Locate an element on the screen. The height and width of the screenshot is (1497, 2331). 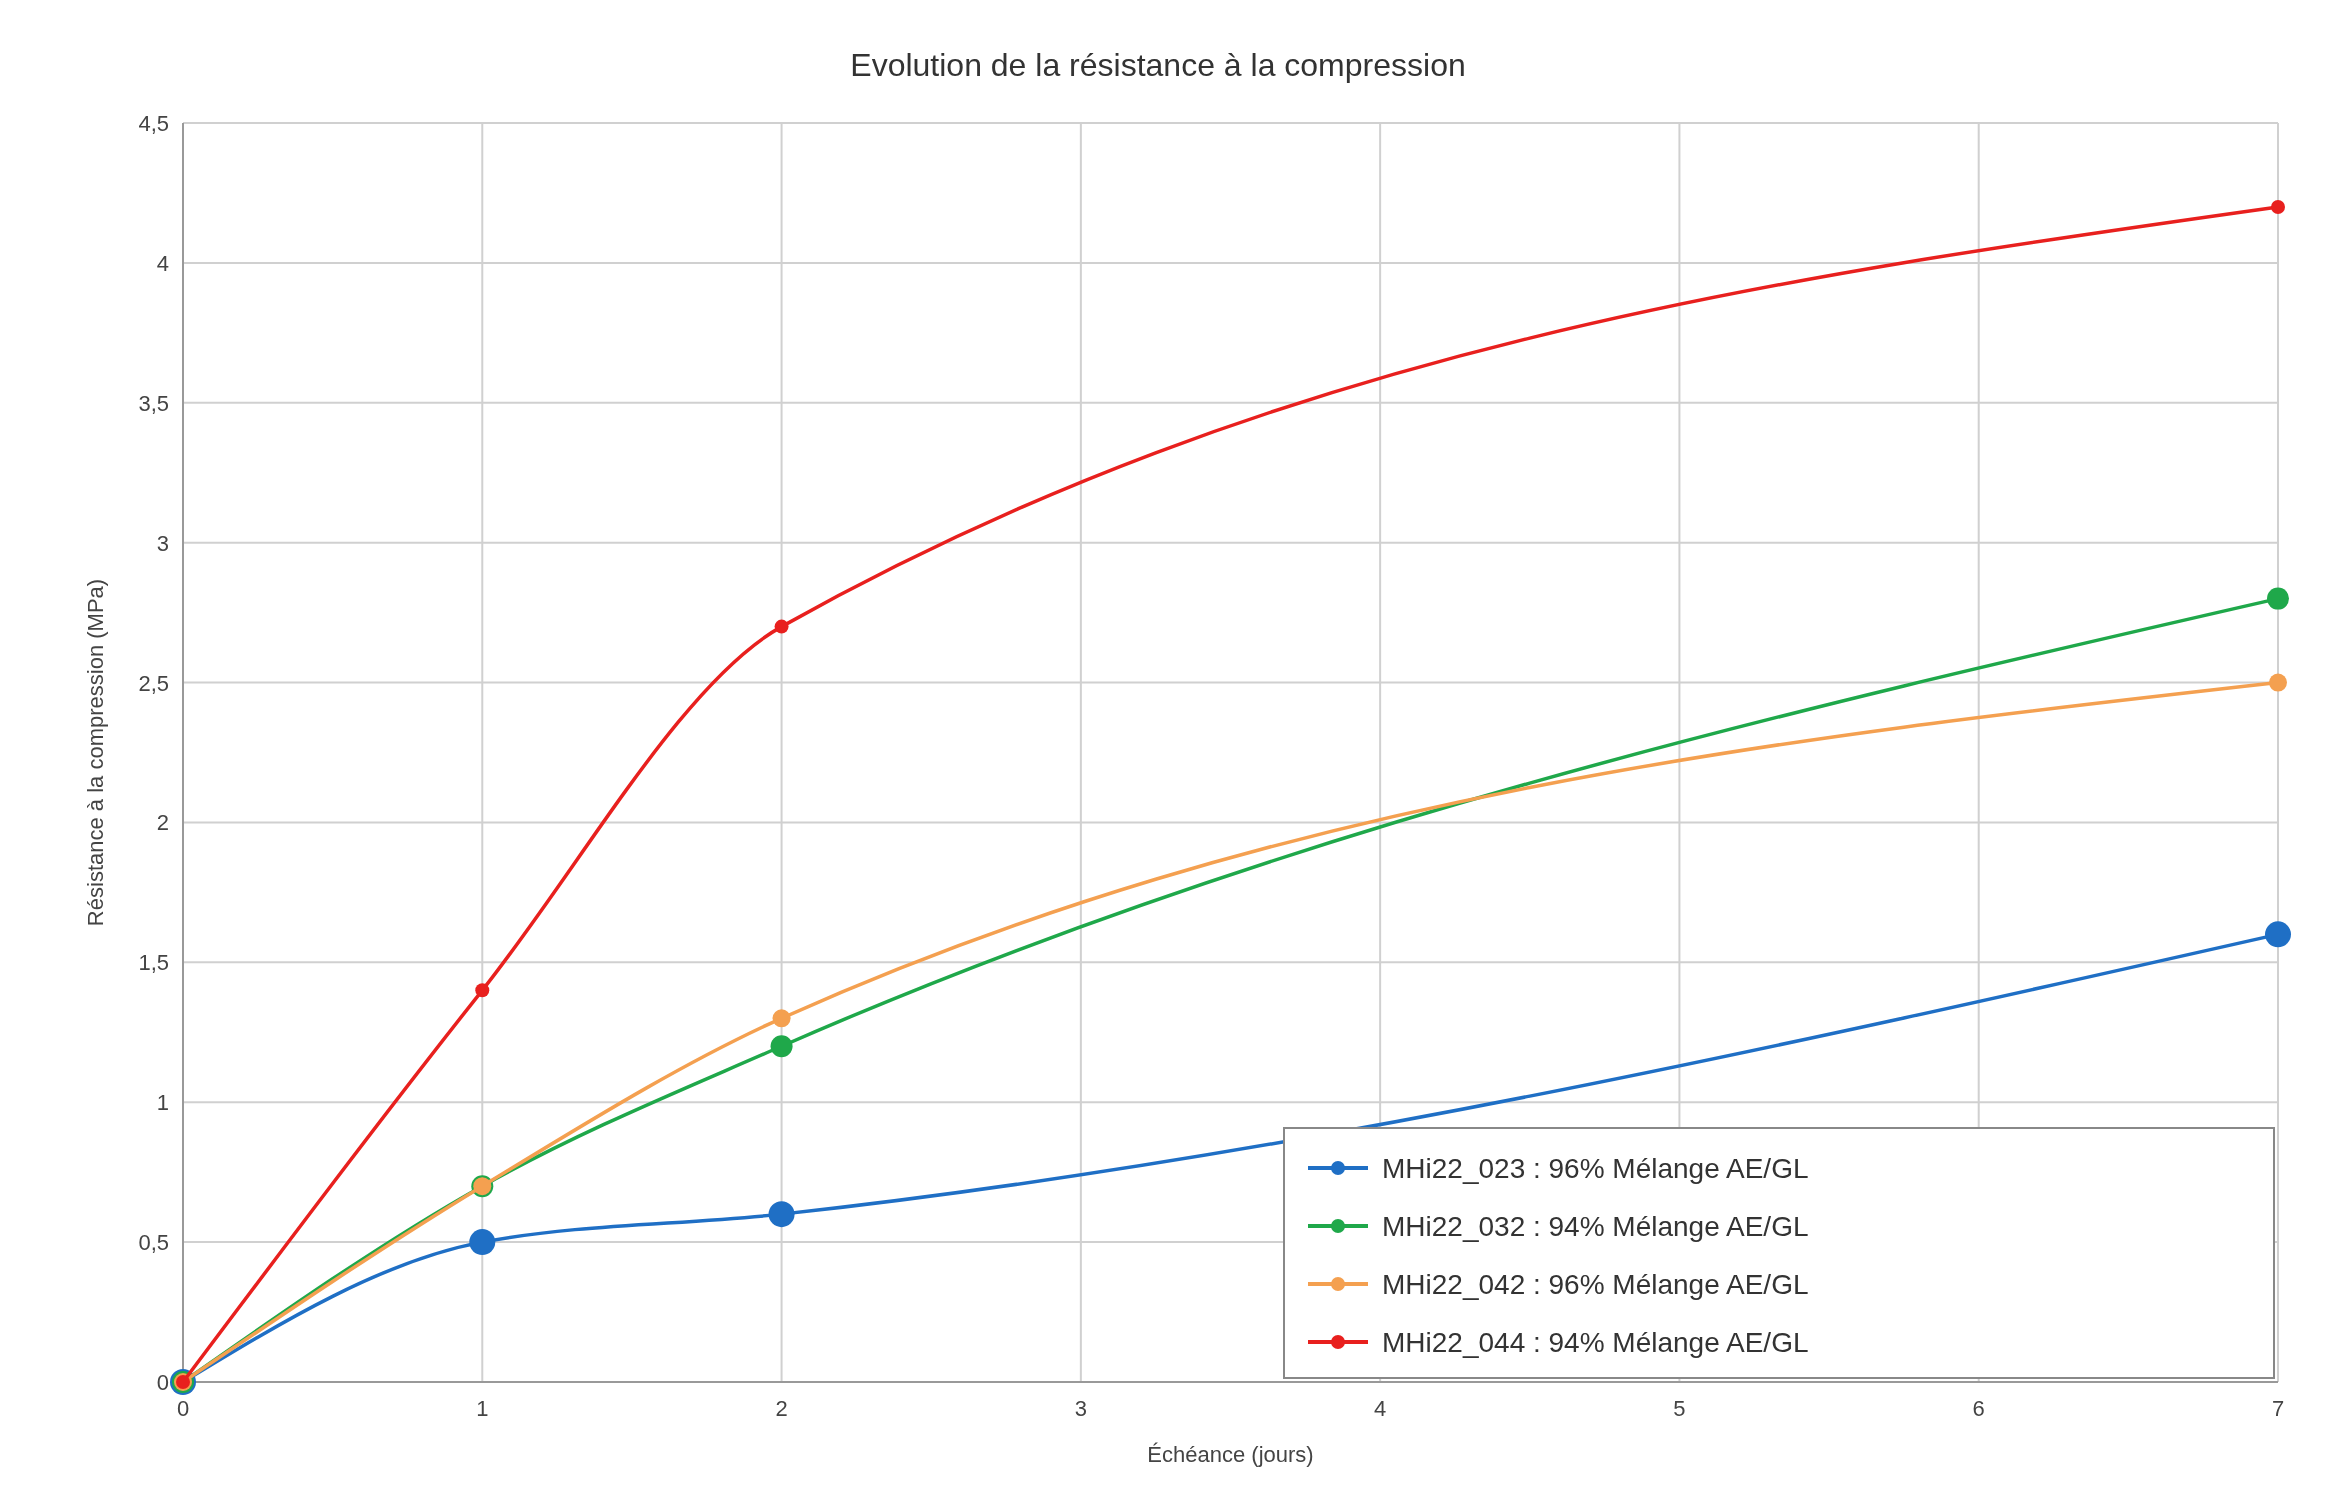
y-tick-label: 3,5 is located at coordinates (153, 403).